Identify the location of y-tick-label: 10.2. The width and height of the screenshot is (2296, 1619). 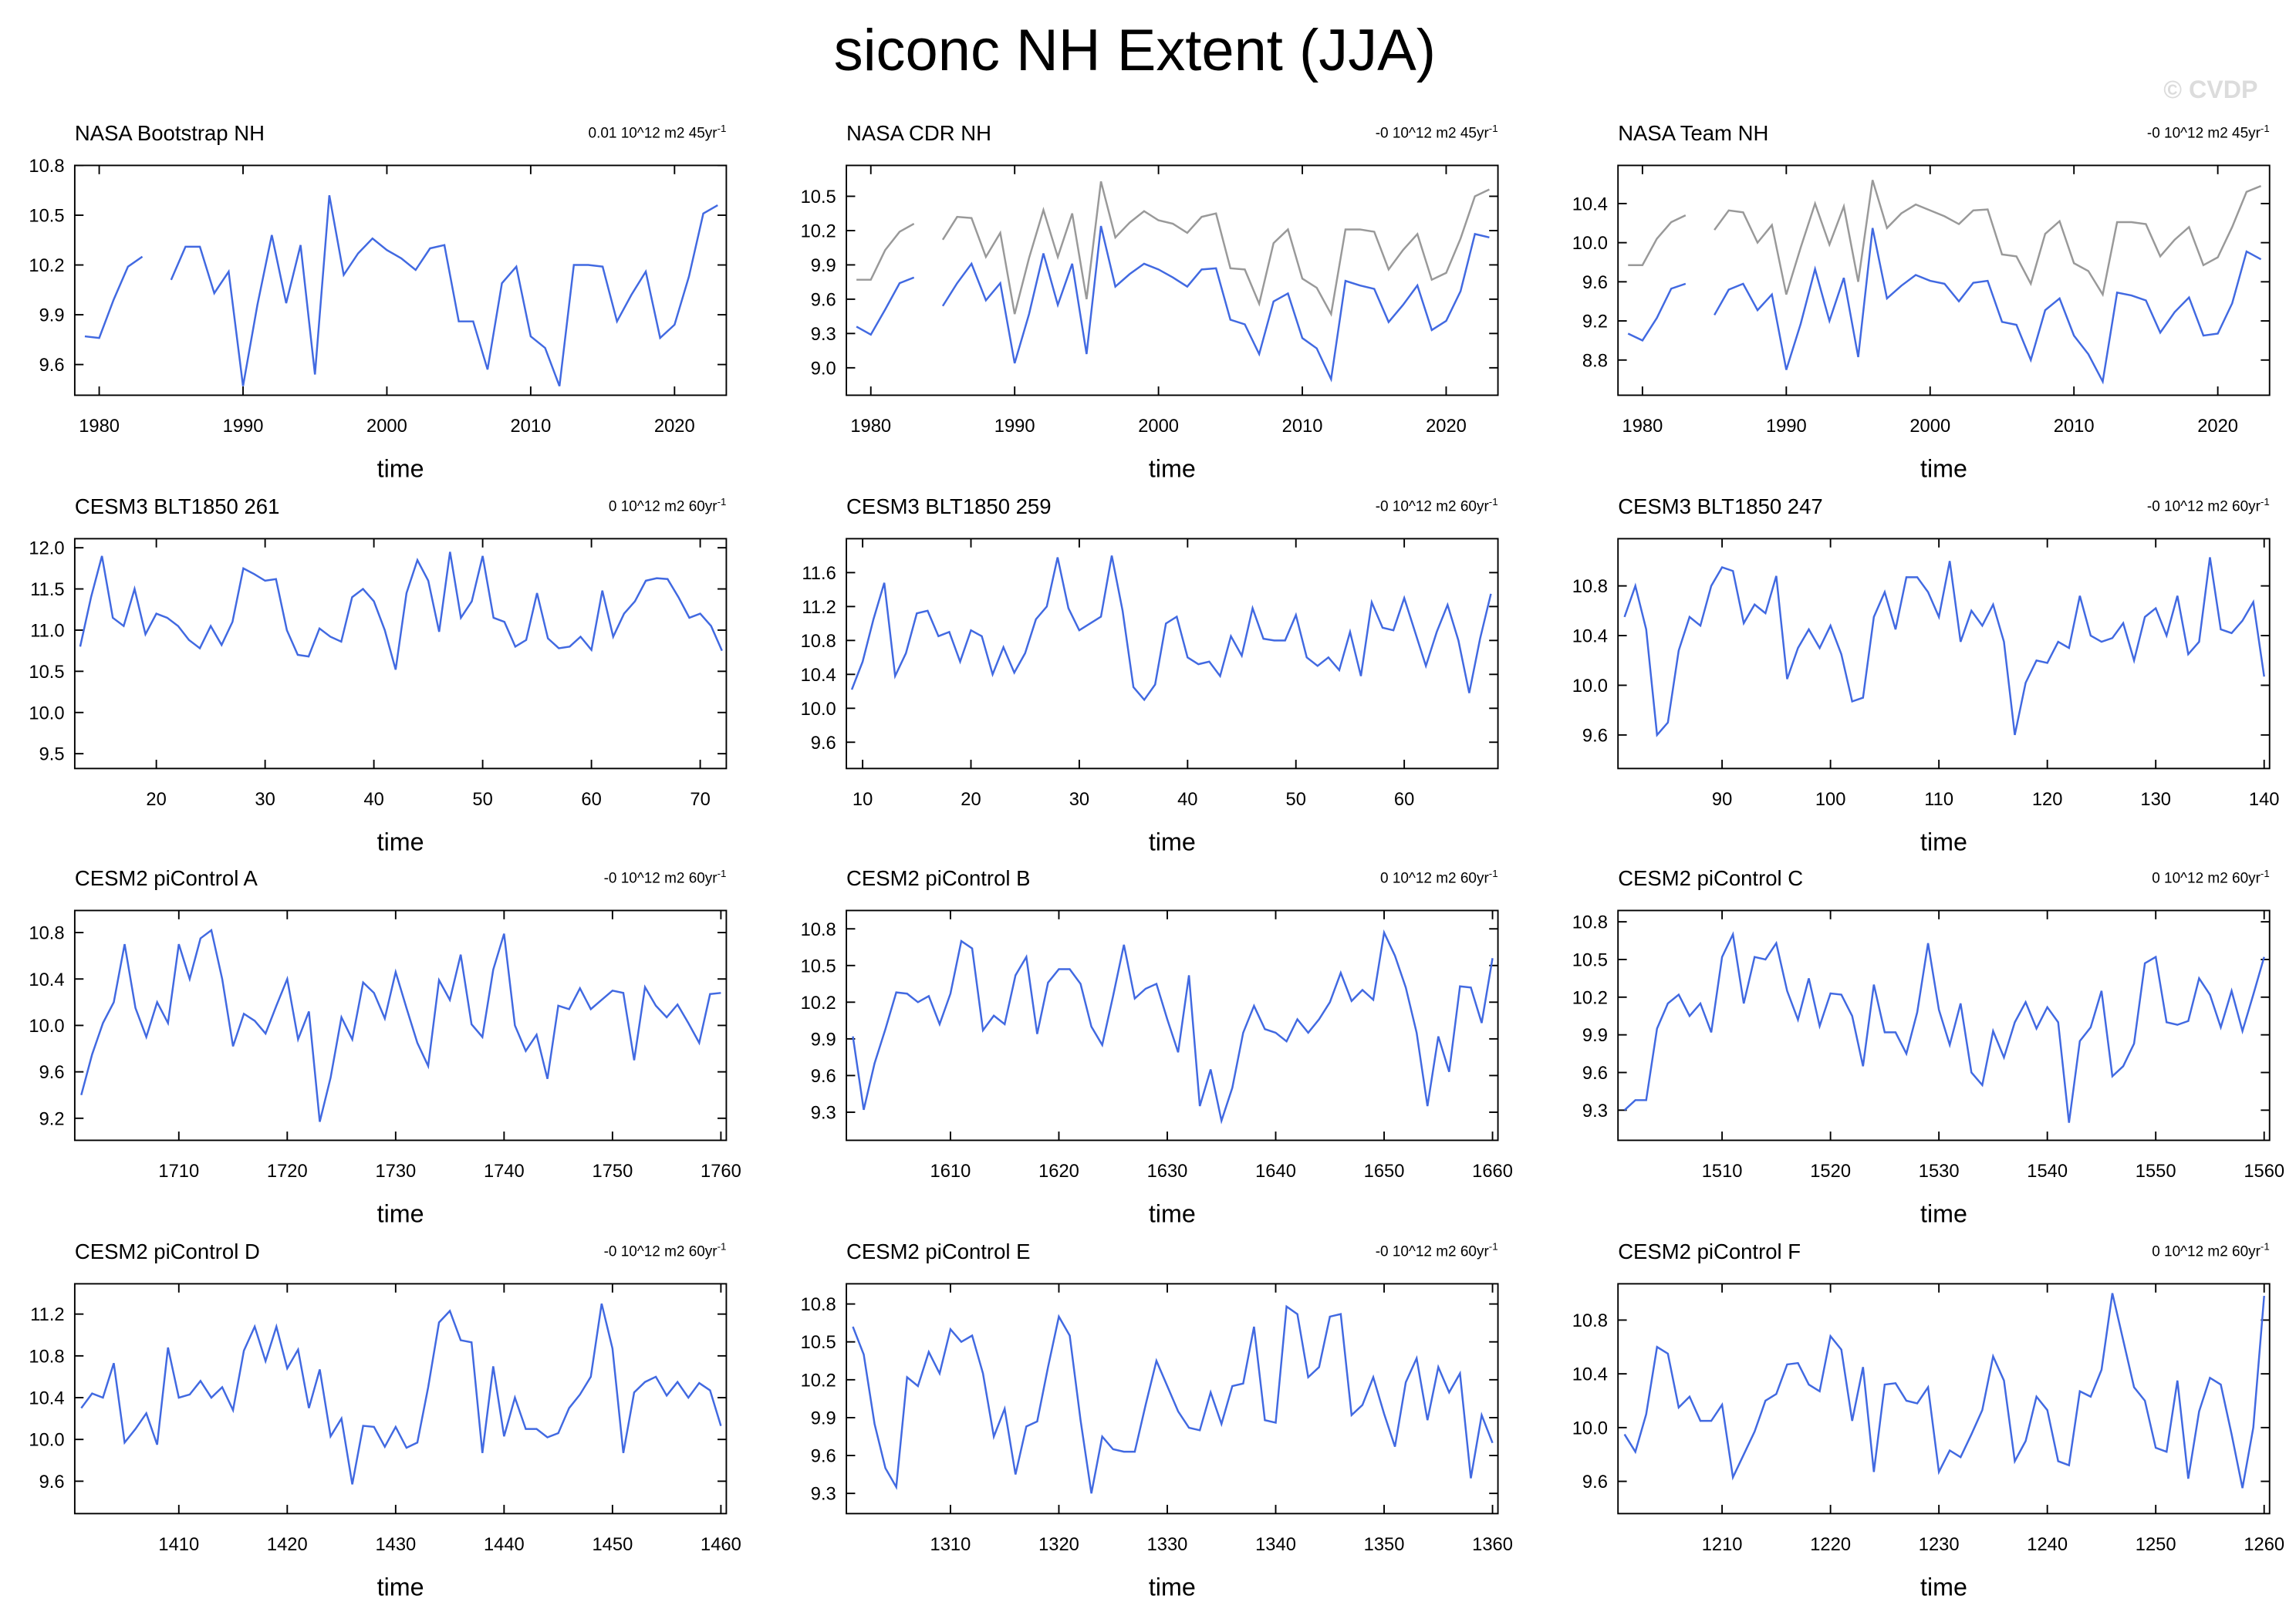
(46, 266).